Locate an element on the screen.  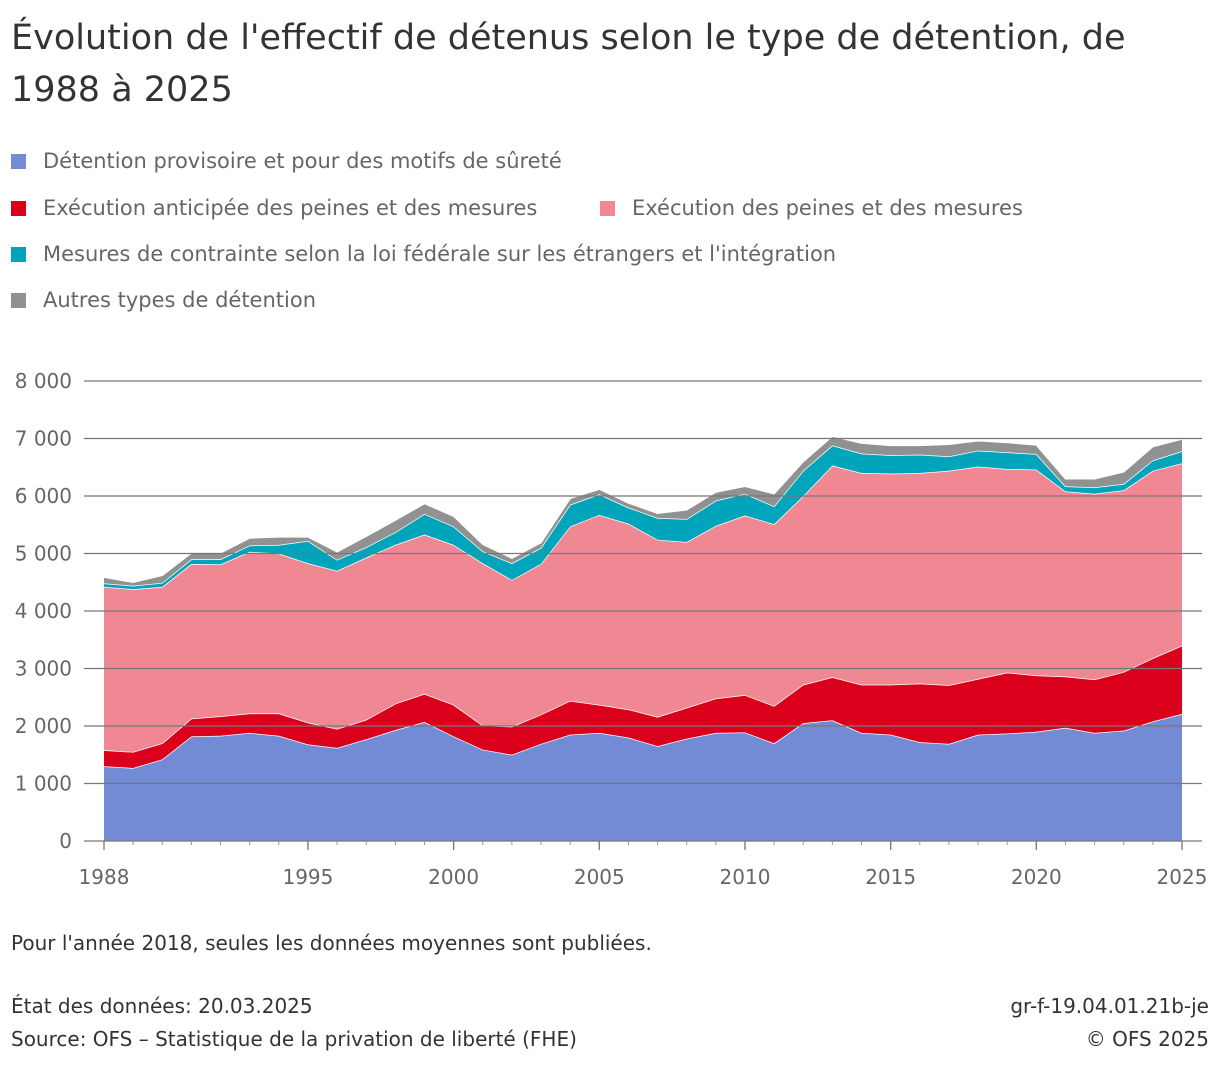
legend-item-sentences: Exécution des peines et des mesures is located at coordinates (811, 208).